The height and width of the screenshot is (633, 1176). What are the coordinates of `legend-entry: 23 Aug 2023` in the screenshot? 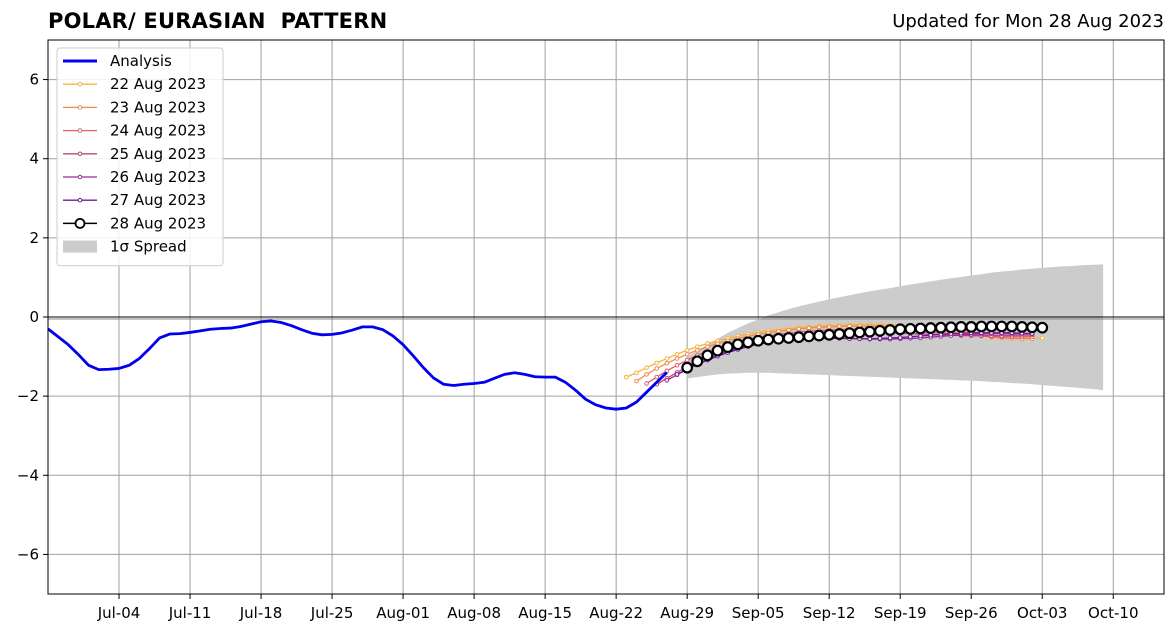 It's located at (134, 107).